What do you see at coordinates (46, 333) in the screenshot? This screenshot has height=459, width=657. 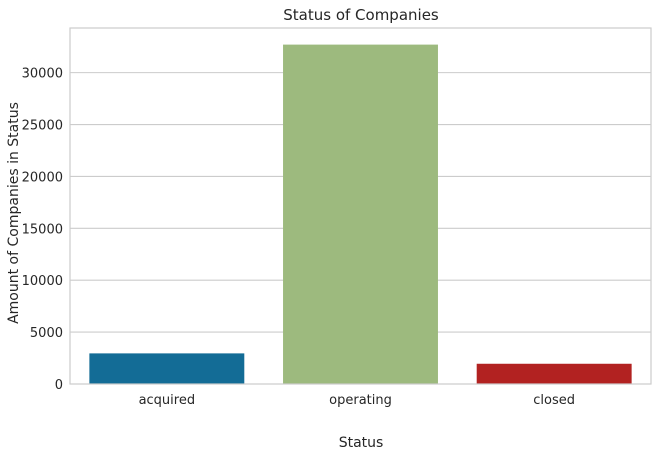 I see `y-tick-label: 5000` at bounding box center [46, 333].